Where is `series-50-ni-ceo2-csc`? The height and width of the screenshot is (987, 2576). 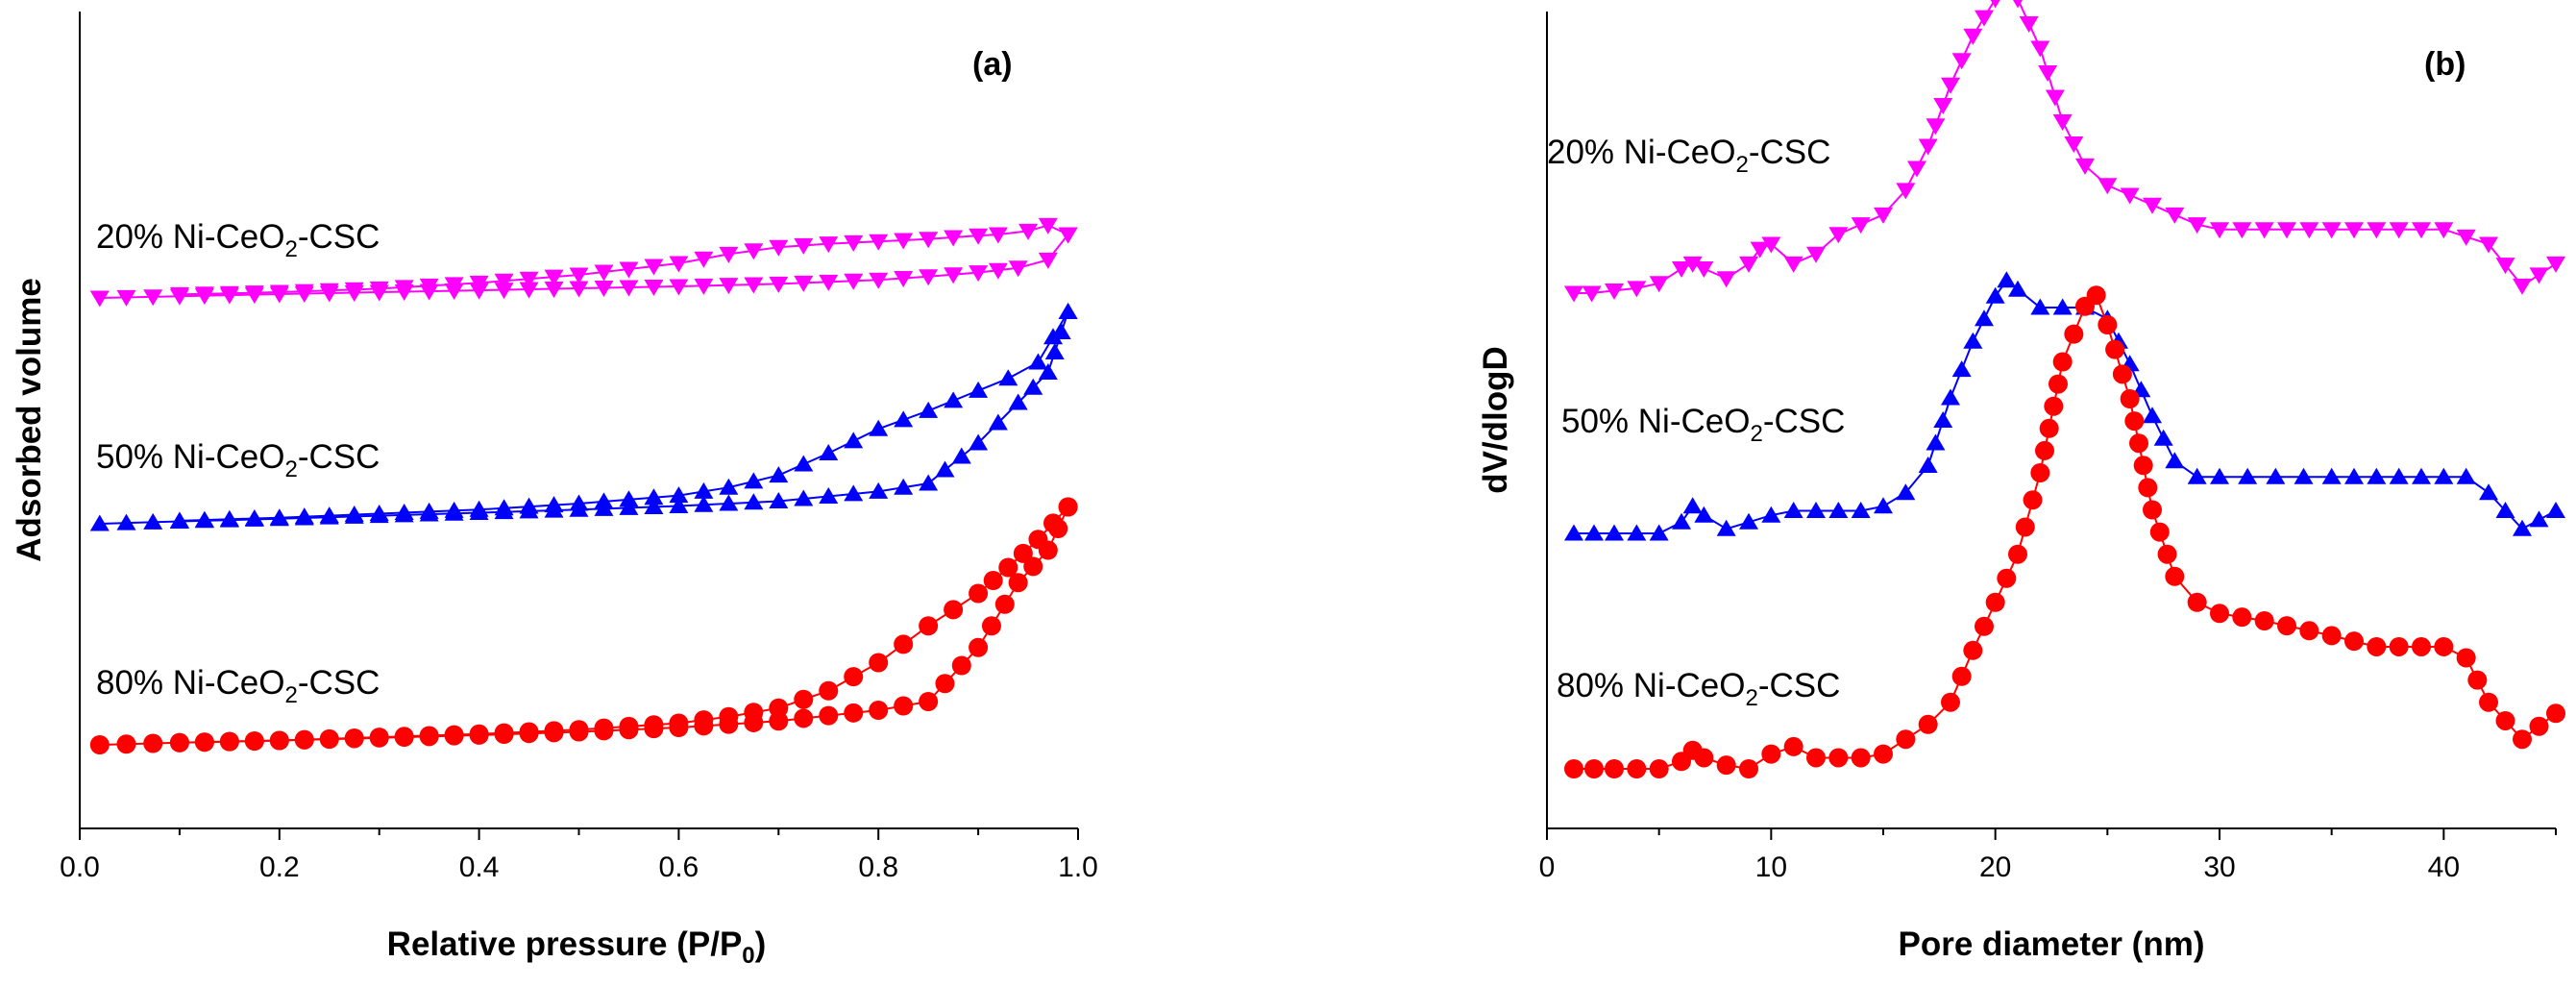 series-50-ni-ceo2-csc is located at coordinates (2064, 406).